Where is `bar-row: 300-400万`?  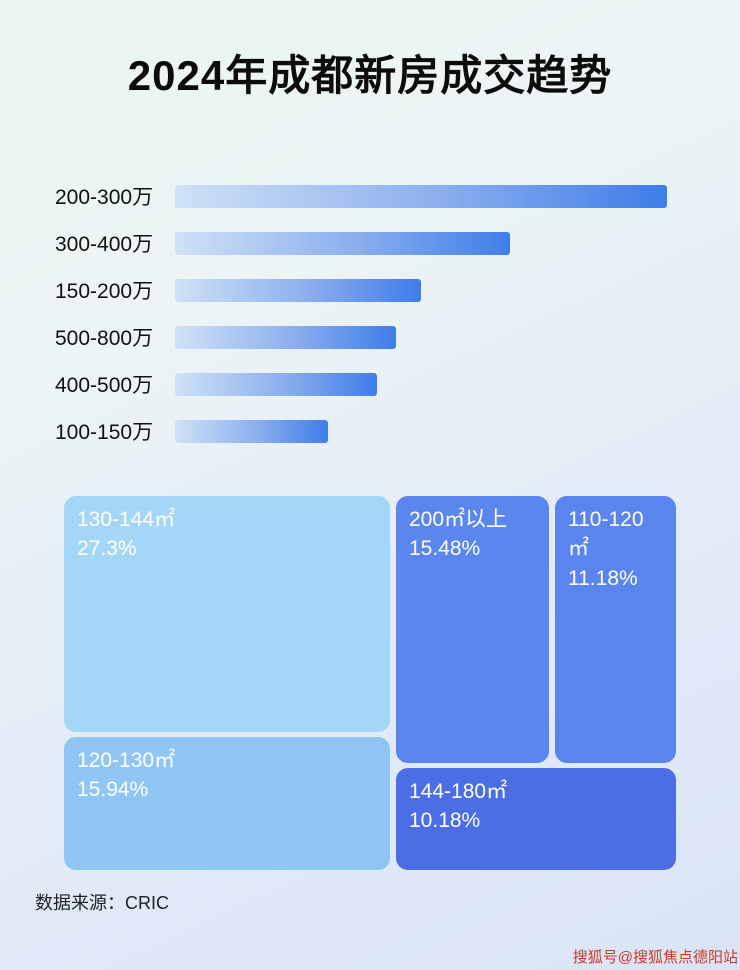 bar-row: 300-400万 is located at coordinates (370, 243).